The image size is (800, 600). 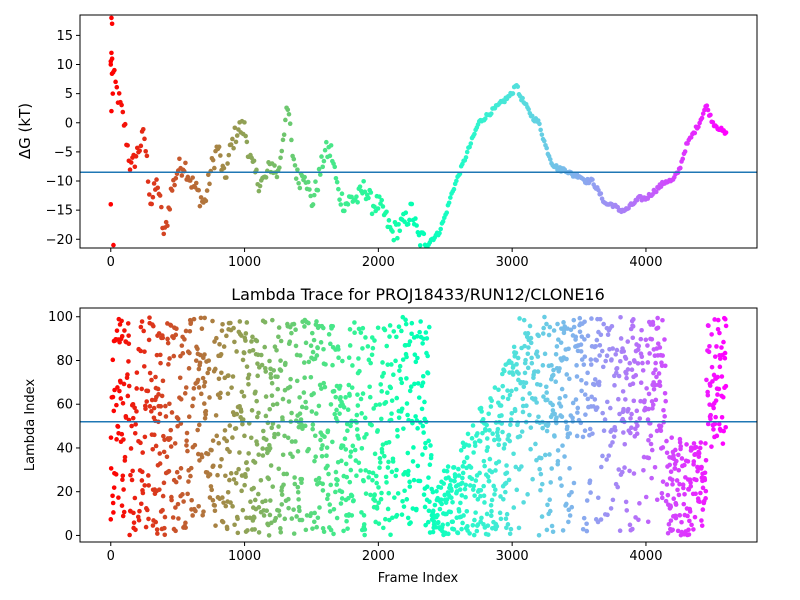 I want to click on delta-g-x-ticks: 0 1000 2000 3000 4000, so click(x=384, y=259).